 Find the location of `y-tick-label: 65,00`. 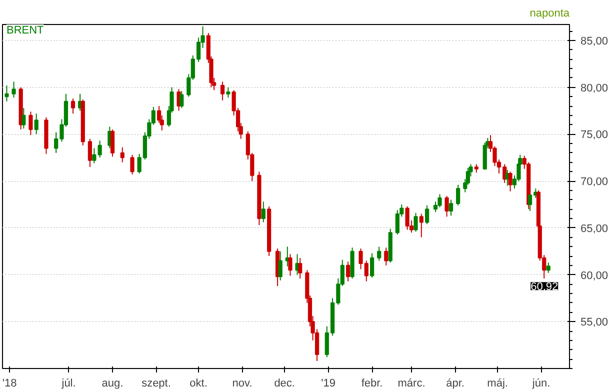

y-tick-label: 65,00 is located at coordinates (594, 228).